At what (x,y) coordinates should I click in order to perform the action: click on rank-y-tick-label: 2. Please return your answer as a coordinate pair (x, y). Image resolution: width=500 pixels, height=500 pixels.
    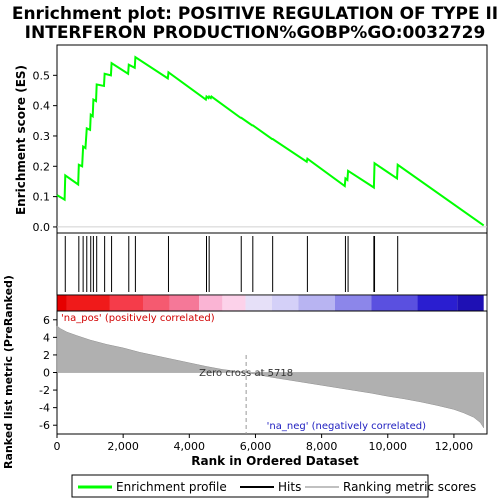
    Looking at the image, I should click on (46, 355).